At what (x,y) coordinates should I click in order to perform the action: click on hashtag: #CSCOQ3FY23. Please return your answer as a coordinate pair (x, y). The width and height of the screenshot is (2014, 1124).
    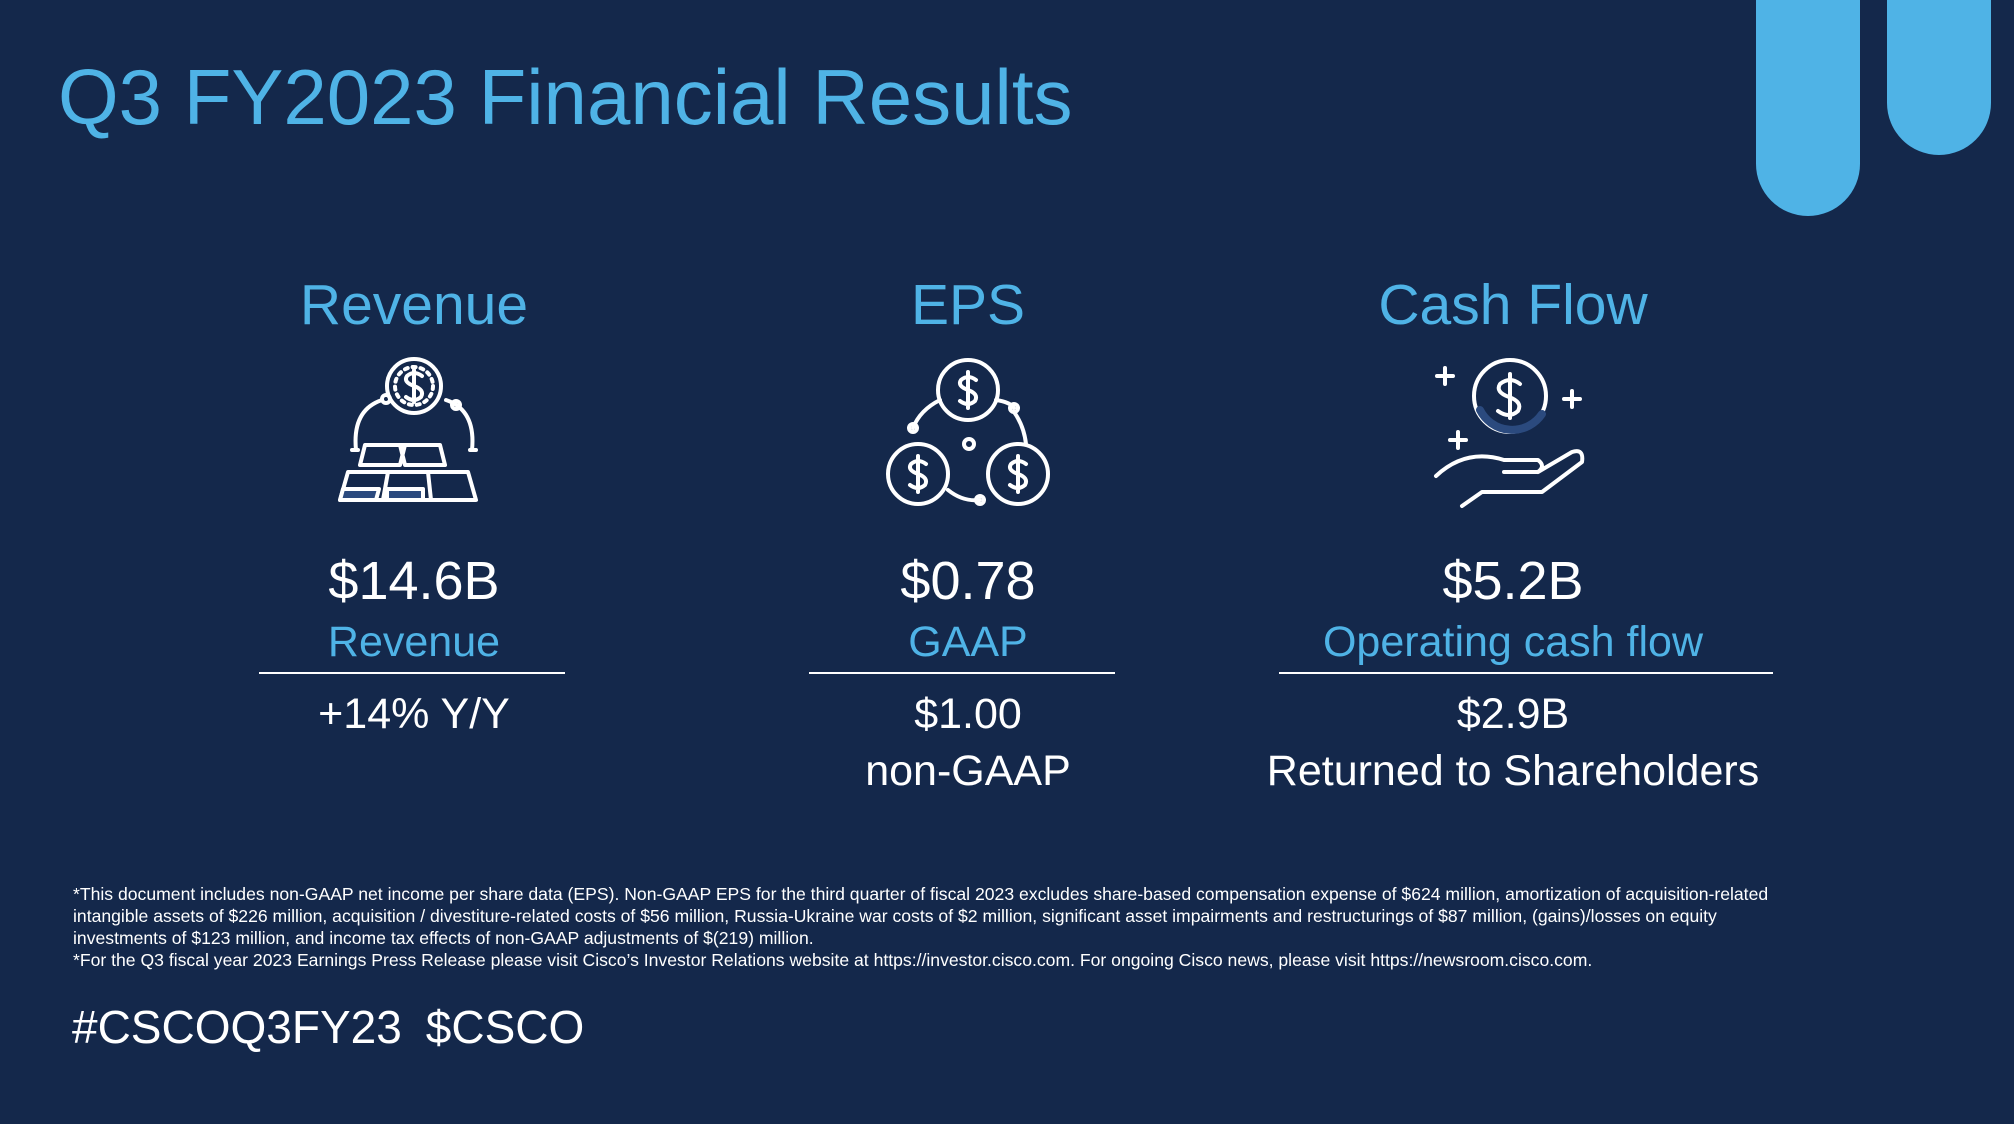
    Looking at the image, I should click on (237, 1027).